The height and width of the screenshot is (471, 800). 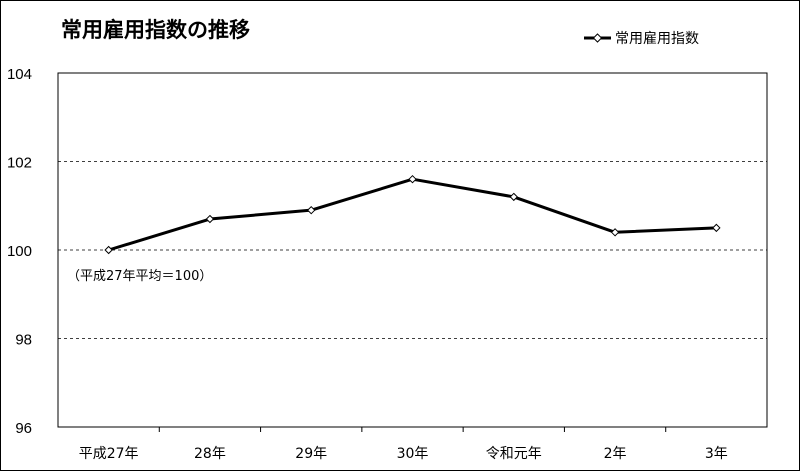 I want to click on x-tick-label: 平成27年, so click(x=109, y=454).